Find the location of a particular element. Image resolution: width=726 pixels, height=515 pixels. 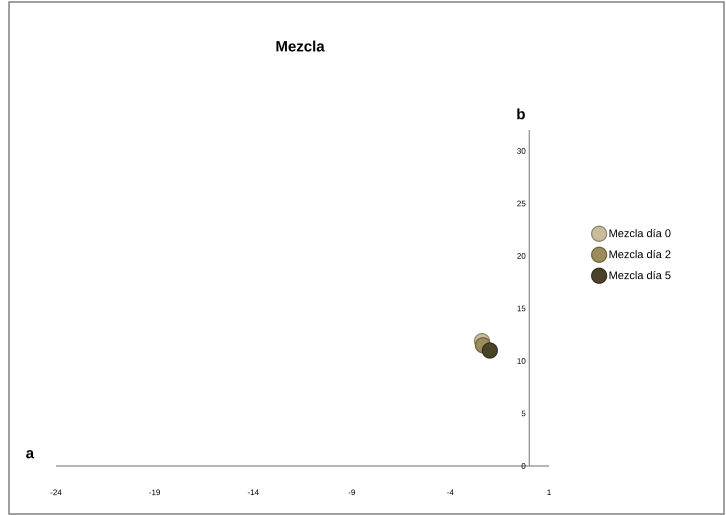

legend-label: Mezcla día 2 is located at coordinates (640, 254).